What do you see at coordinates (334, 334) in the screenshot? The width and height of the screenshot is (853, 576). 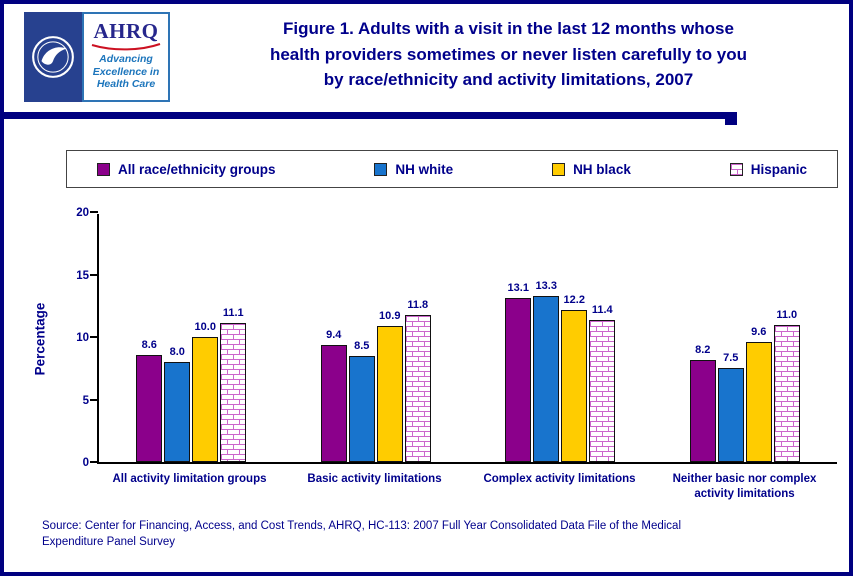 I see `bar-value-label: 9.4` at bounding box center [334, 334].